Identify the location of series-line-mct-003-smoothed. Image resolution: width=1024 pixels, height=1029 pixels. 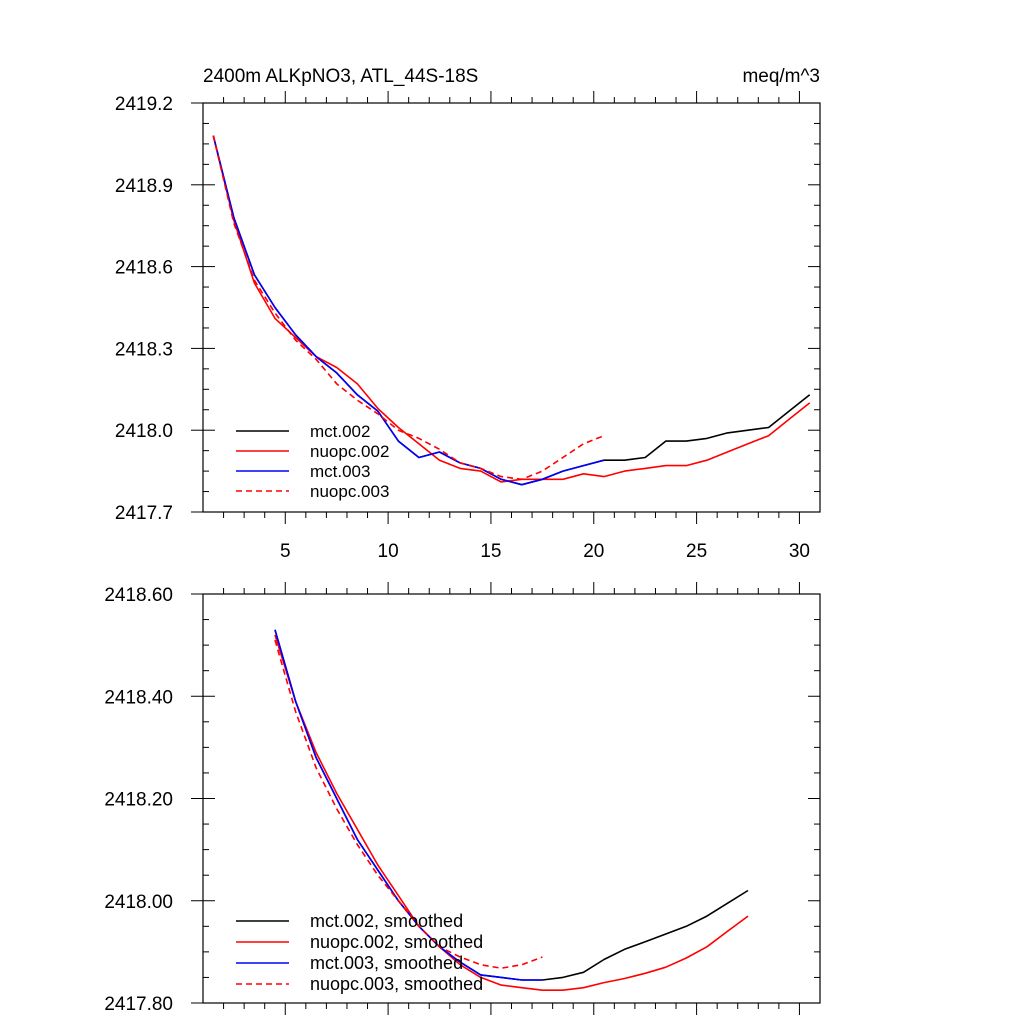
(408, 805).